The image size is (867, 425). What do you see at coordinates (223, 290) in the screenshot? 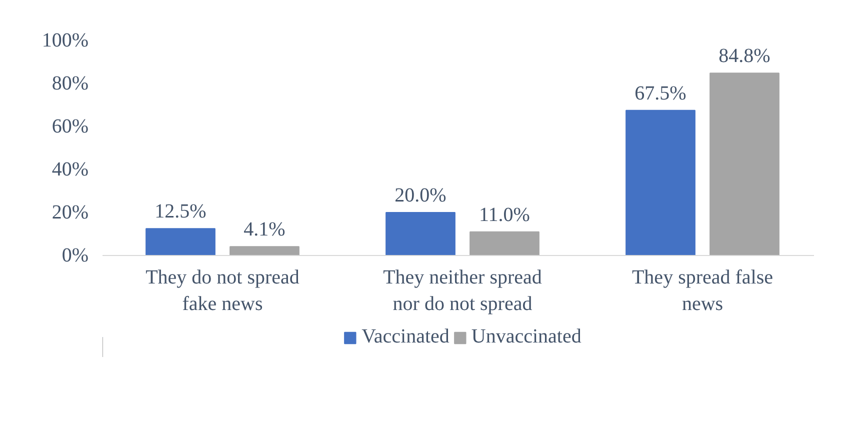
I see `x-tick-label: They do not spread fake news` at bounding box center [223, 290].